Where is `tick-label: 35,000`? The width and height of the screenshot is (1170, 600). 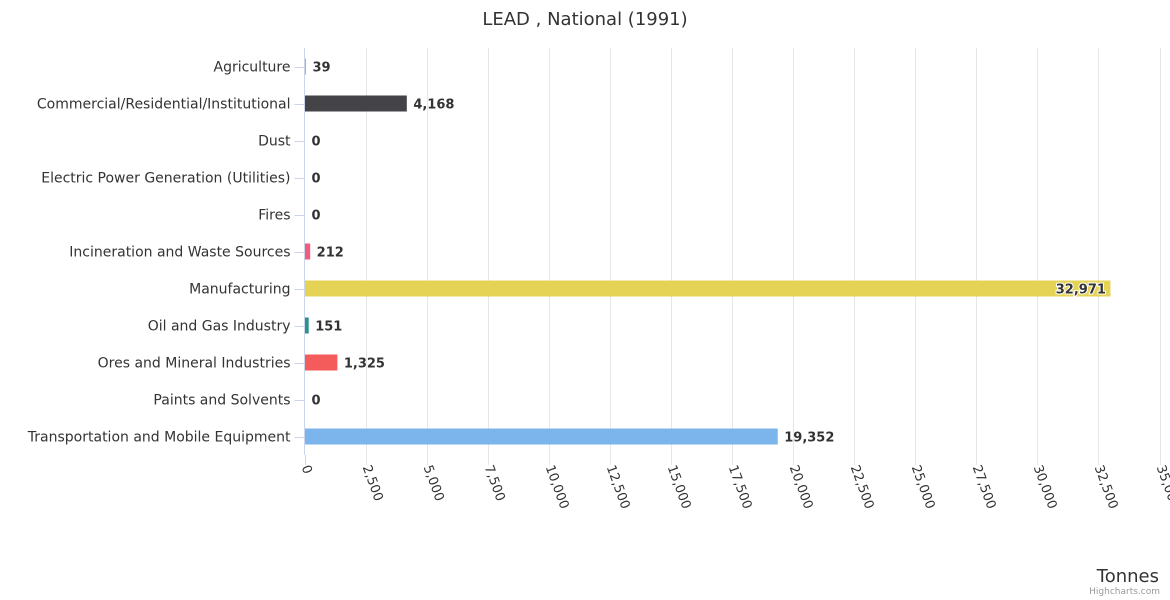 tick-label: 35,000 is located at coordinates (1161, 487).